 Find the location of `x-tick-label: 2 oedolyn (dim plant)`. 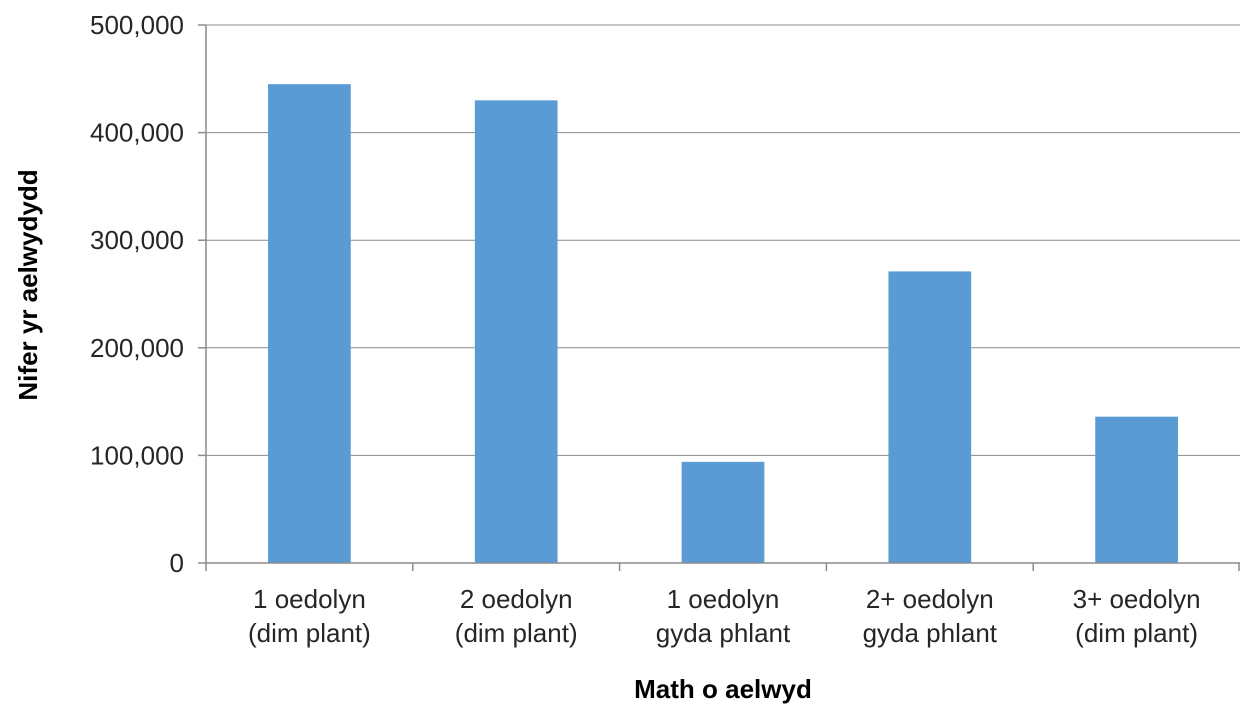

x-tick-label: 2 oedolyn (dim plant) is located at coordinates (516, 616).